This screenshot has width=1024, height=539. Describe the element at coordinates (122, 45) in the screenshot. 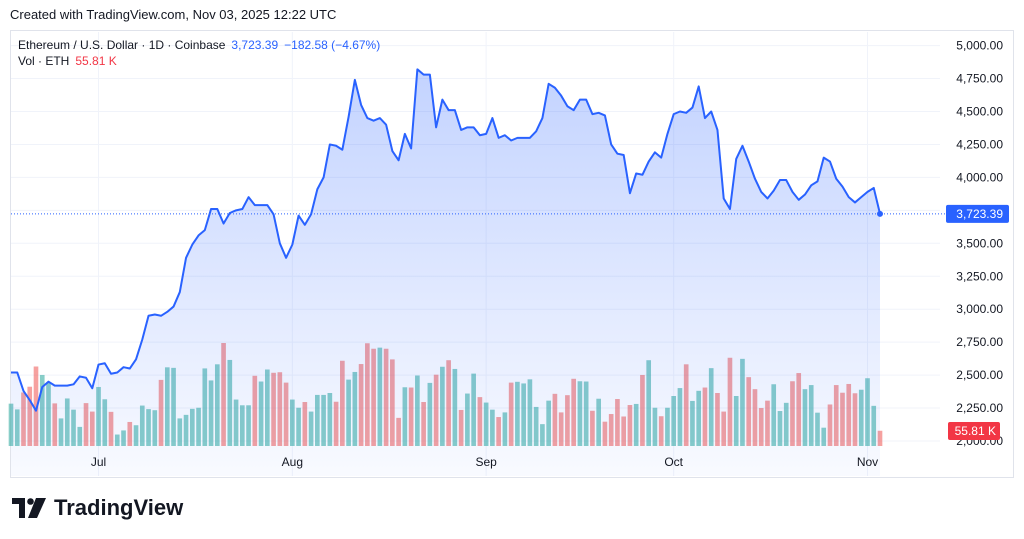

I see `symbol-title: Ethereum / U.S. Dollar · 1D · Coinbase` at that location.